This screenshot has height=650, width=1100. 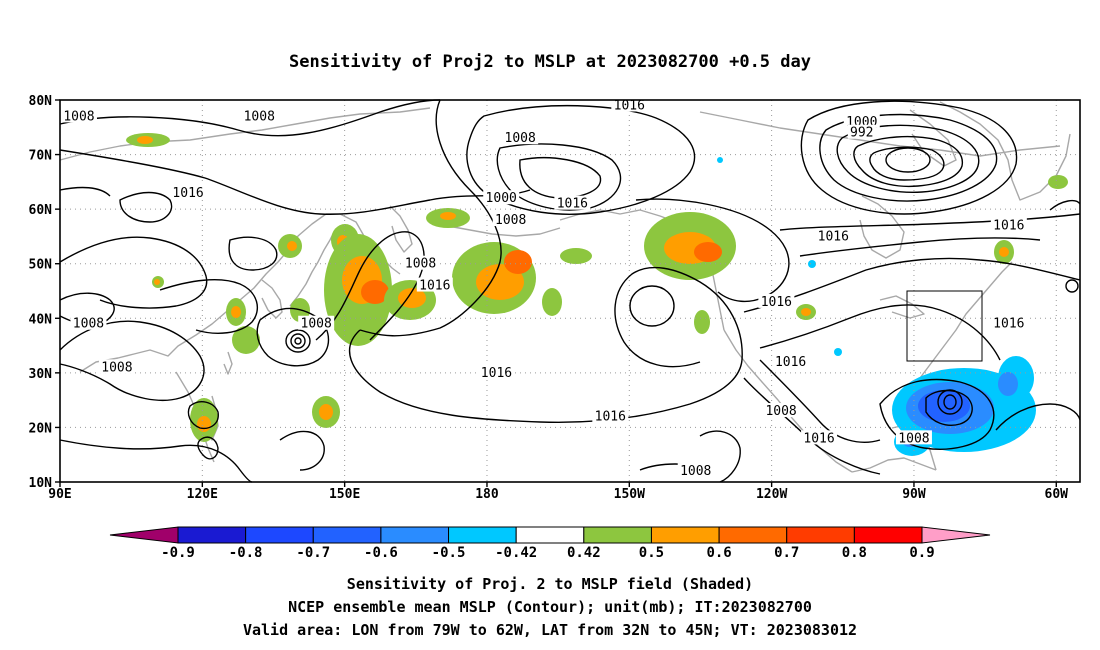 I want to click on longitude-labels: 90E 120E 150E 180 150W 120W 90W 60W, so click(x=558, y=492).